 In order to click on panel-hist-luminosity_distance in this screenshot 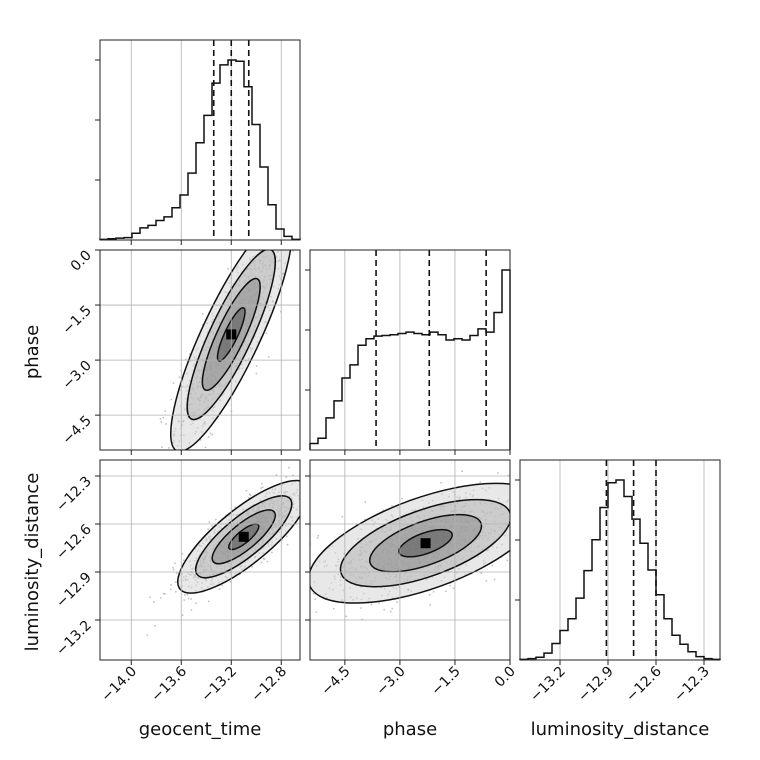, I will do `click(620, 560)`.